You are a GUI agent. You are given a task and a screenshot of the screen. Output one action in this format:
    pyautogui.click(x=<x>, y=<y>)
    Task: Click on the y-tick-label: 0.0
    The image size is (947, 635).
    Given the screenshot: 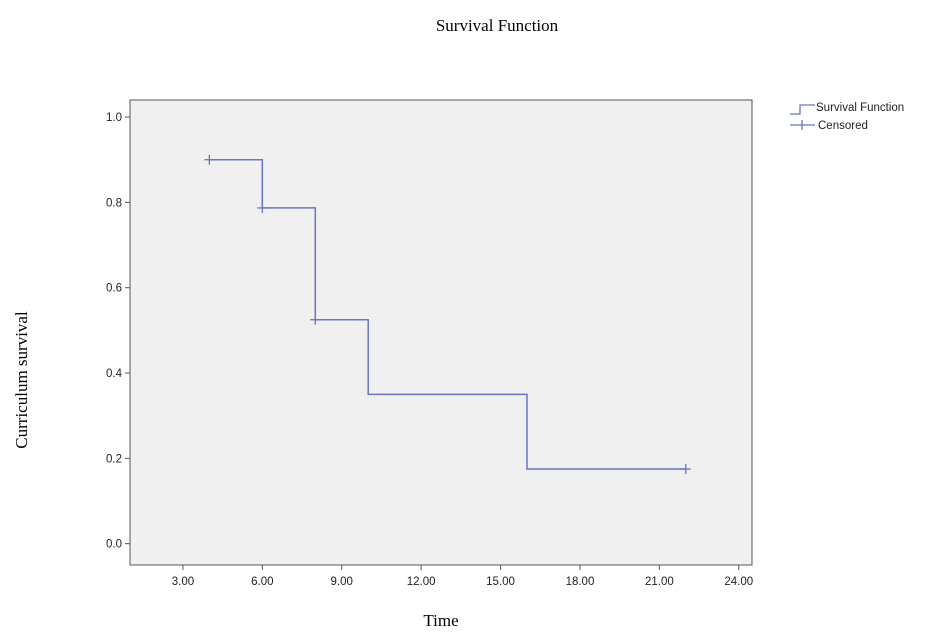 What is the action you would take?
    pyautogui.click(x=114, y=545)
    